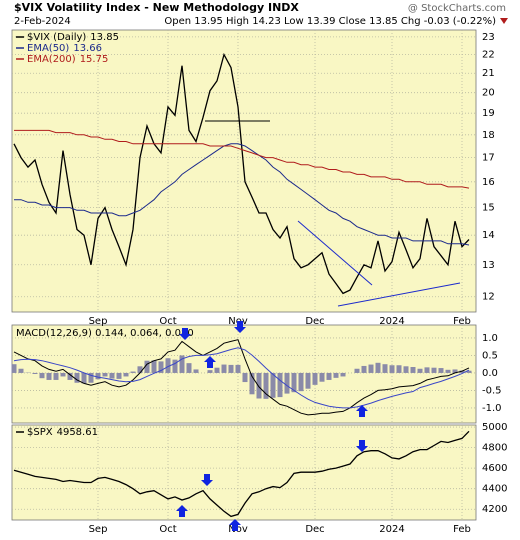  What do you see at coordinates (488, 73) in the screenshot?
I see `y-tick-label: 21` at bounding box center [488, 73].